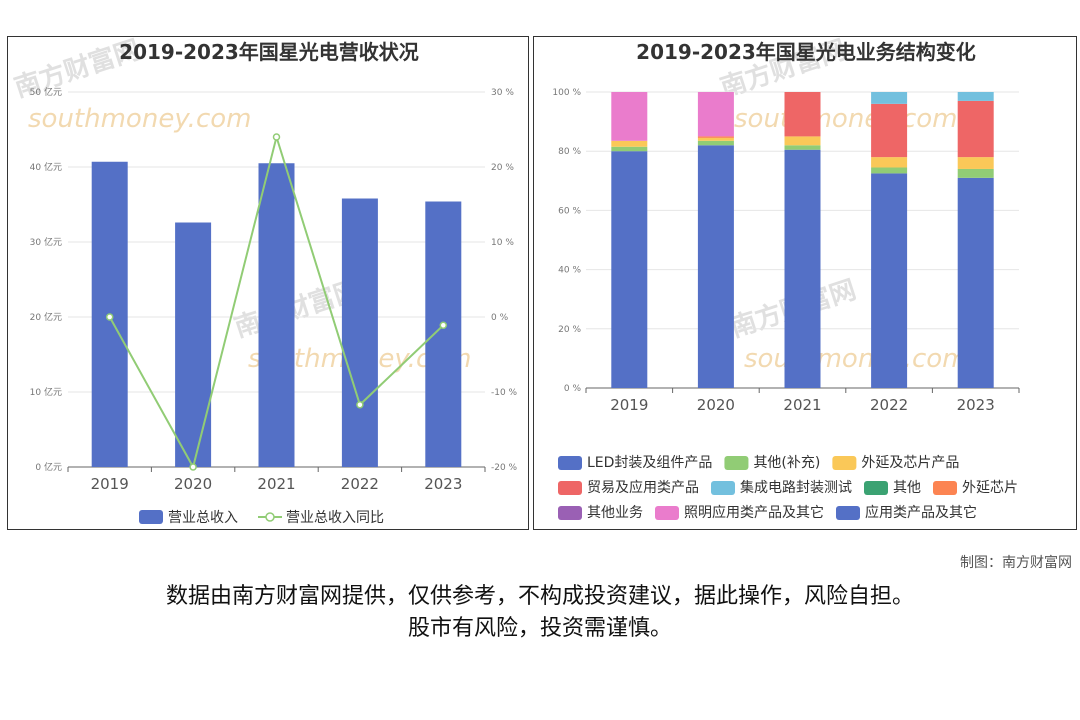  Describe the element at coordinates (615, 513) in the screenshot. I see `legend-label-7: 其他业务` at that location.